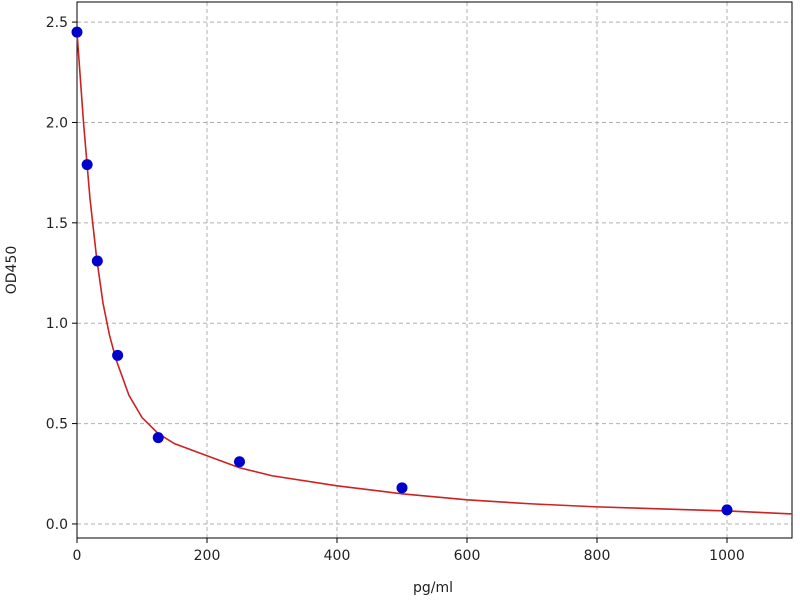  I want to click on y-tick-label: 0.5, so click(57, 425).